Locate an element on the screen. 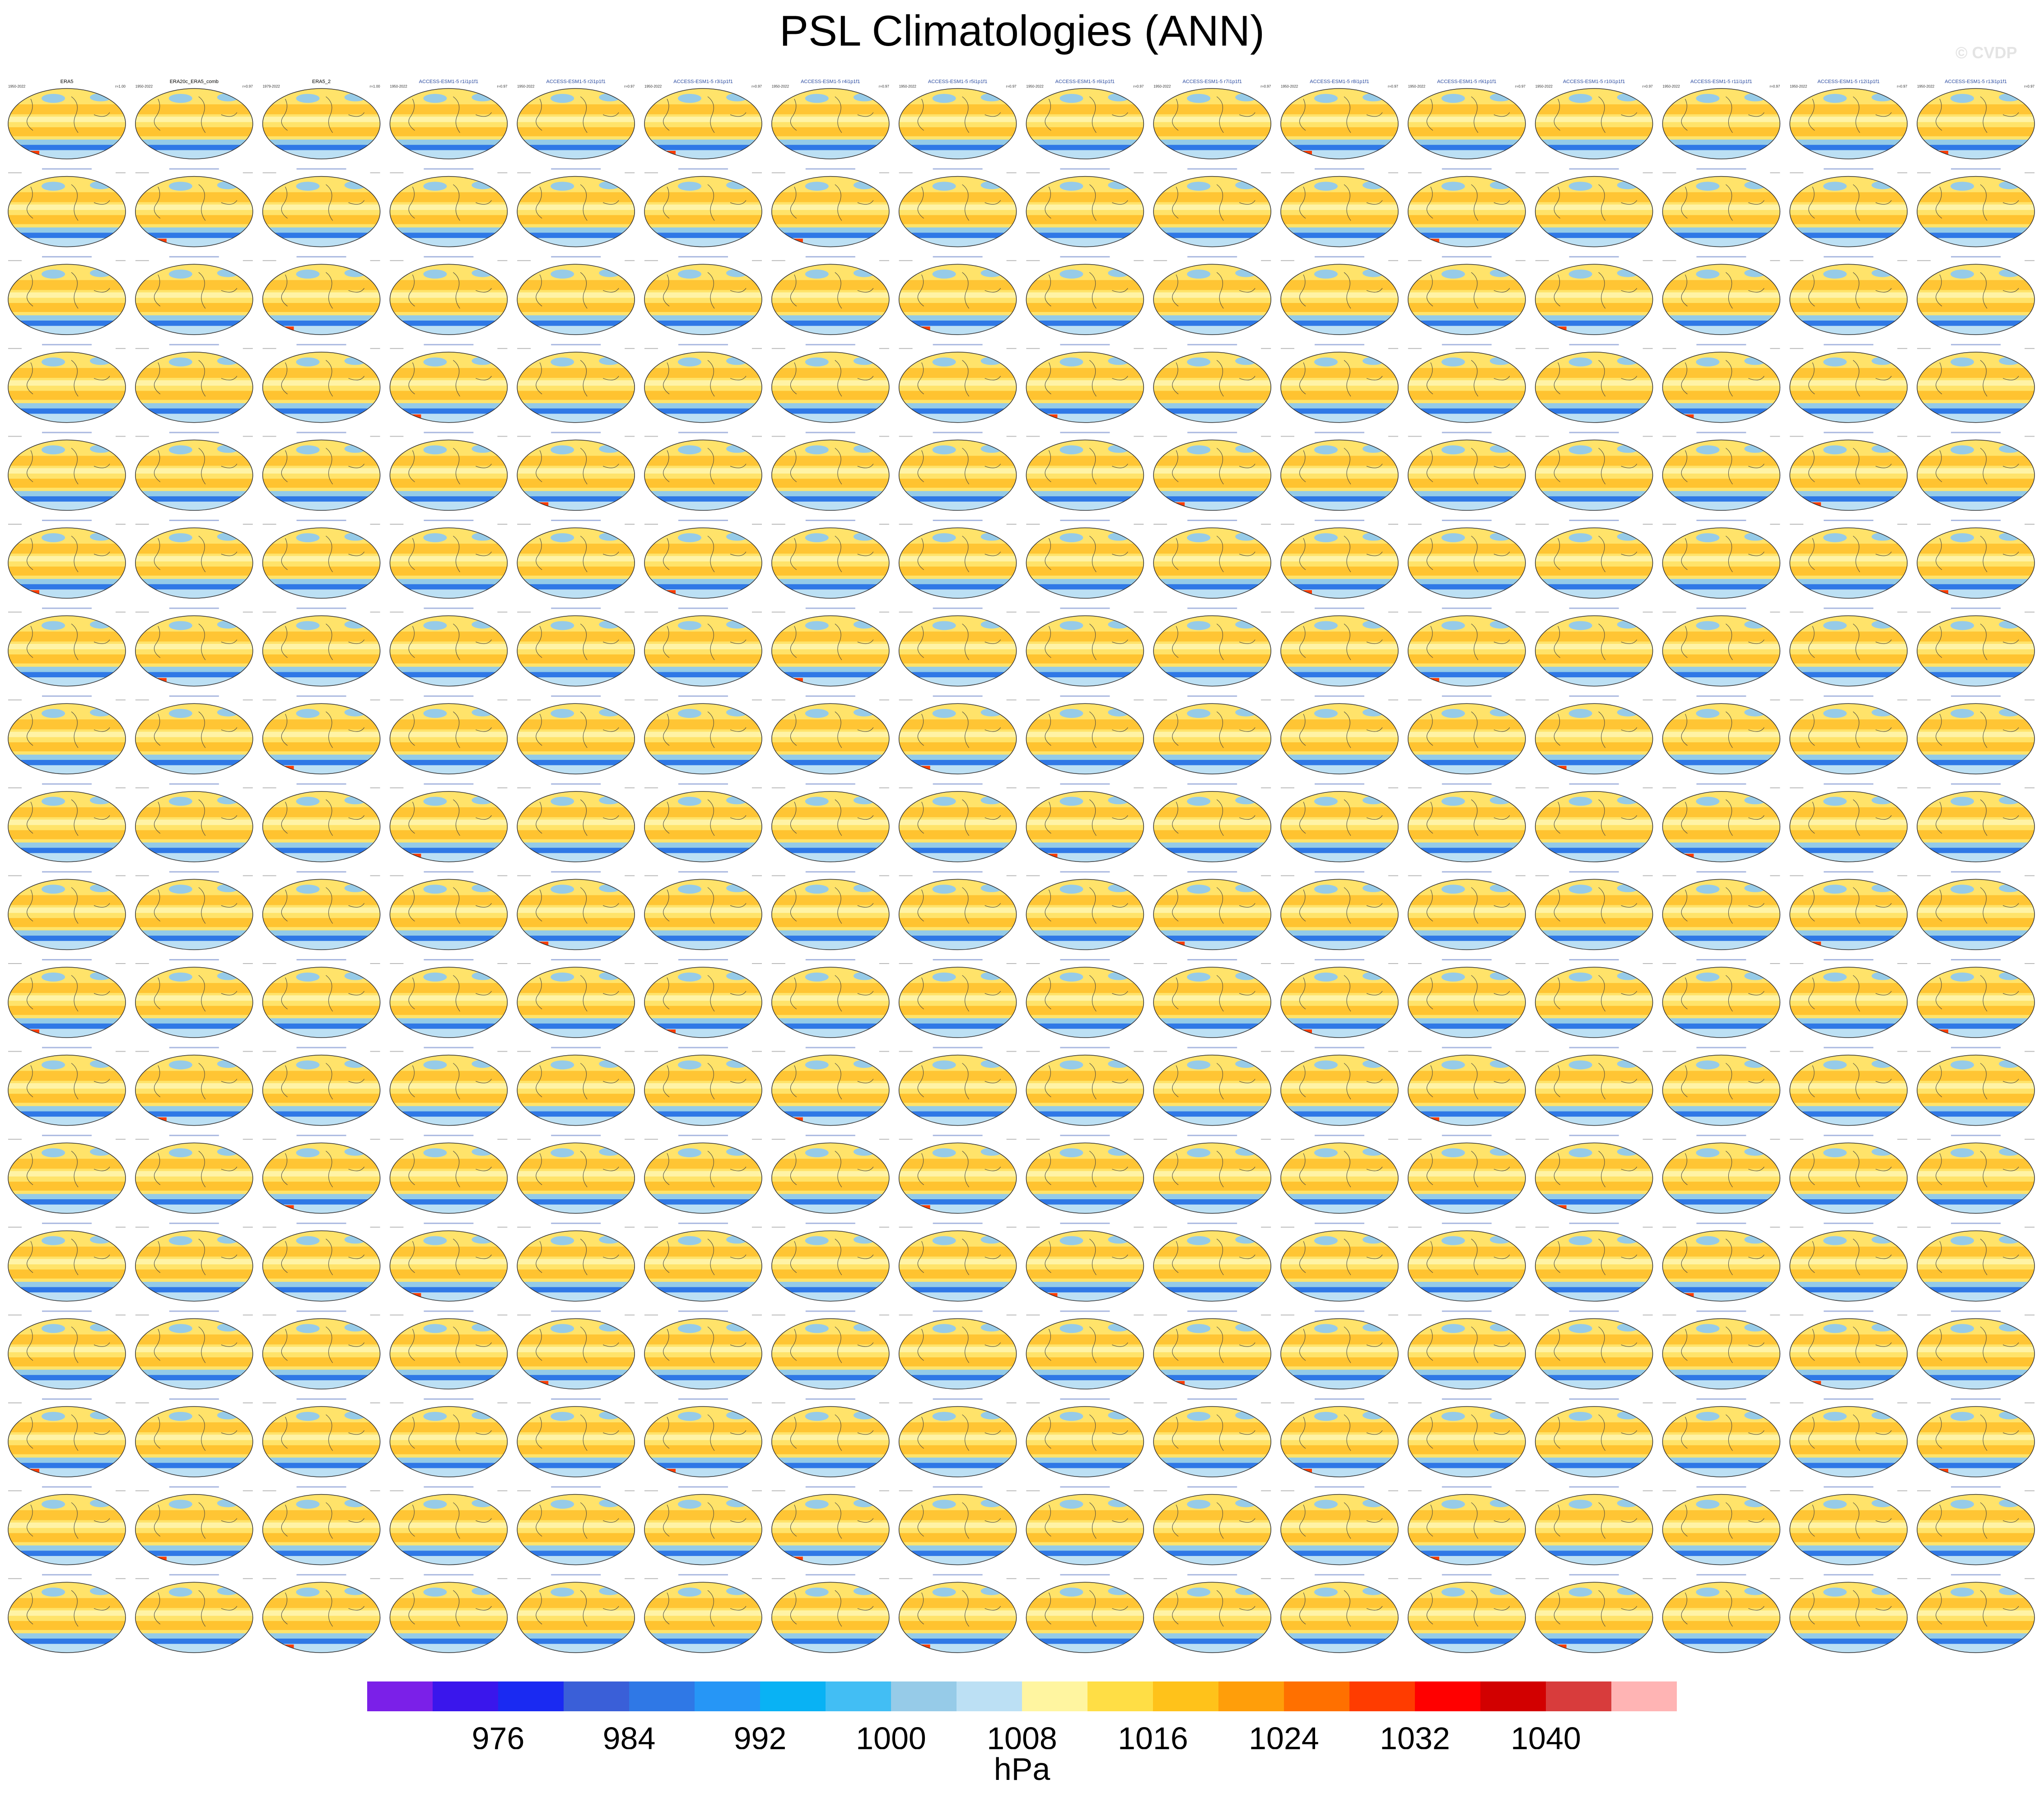 The image size is (2044, 1793). panel-title: ACCESS-ESM1-5 r3i1p1f1 is located at coordinates (703, 81).